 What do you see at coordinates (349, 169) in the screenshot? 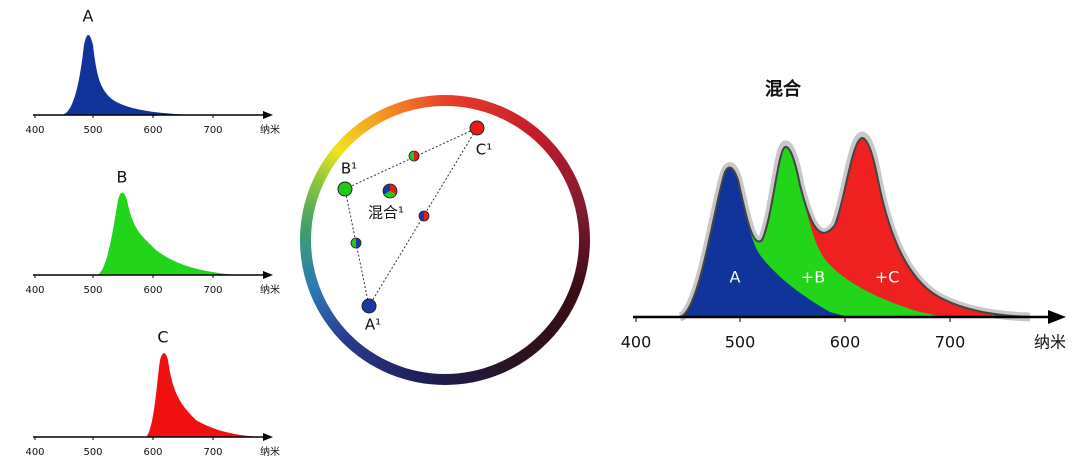
I see `point-label: B¹` at bounding box center [349, 169].